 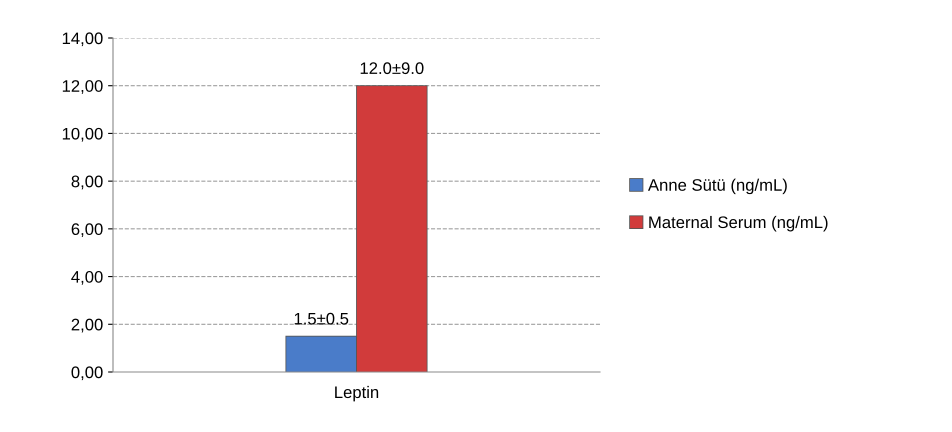 What do you see at coordinates (82, 39) in the screenshot?
I see `y-tick-label: 14,00` at bounding box center [82, 39].